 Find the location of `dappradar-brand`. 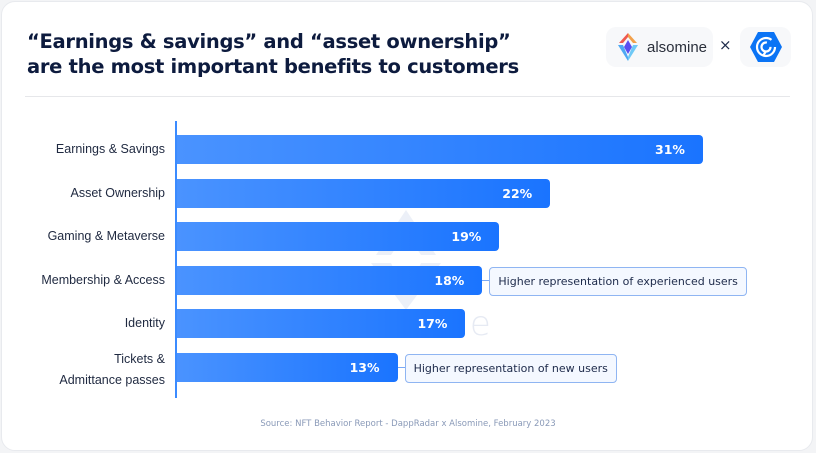

dappradar-brand is located at coordinates (765, 47).